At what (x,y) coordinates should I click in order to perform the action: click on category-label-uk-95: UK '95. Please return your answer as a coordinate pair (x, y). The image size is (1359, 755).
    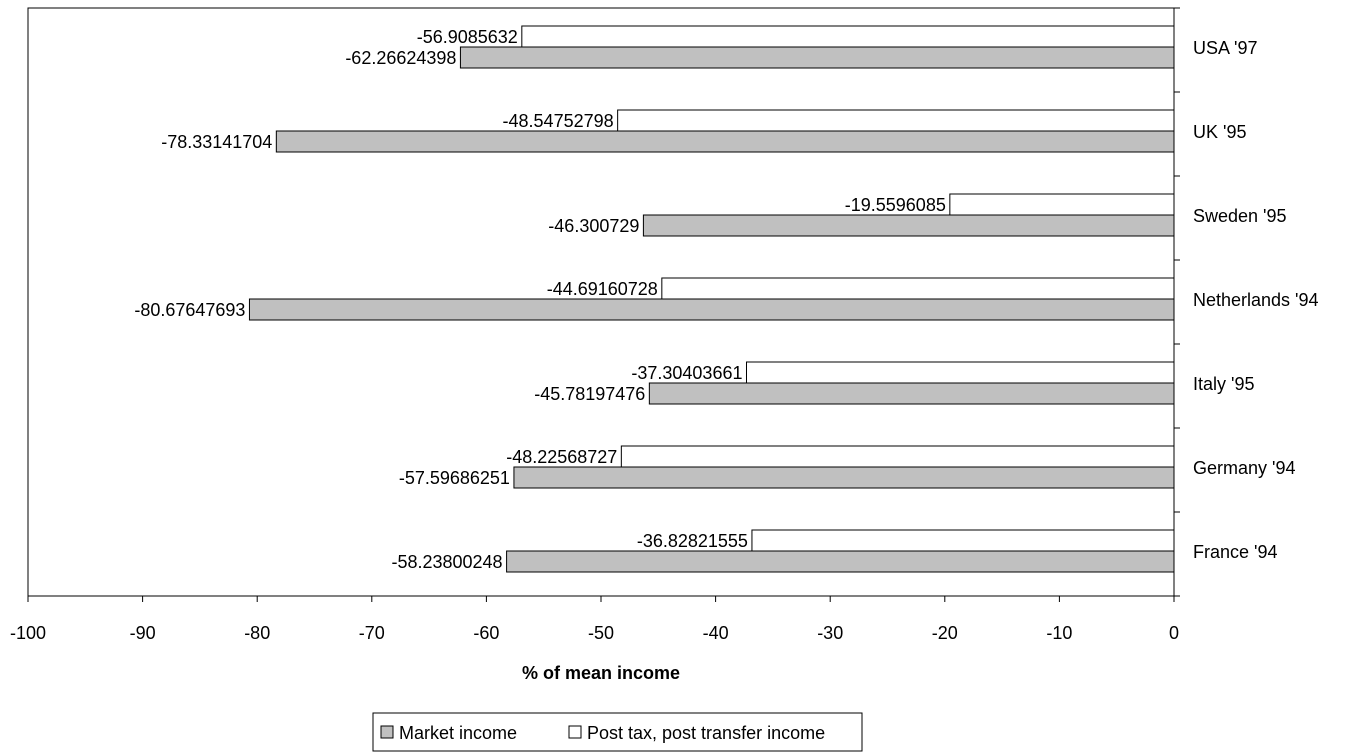
    Looking at the image, I should click on (1219, 132).